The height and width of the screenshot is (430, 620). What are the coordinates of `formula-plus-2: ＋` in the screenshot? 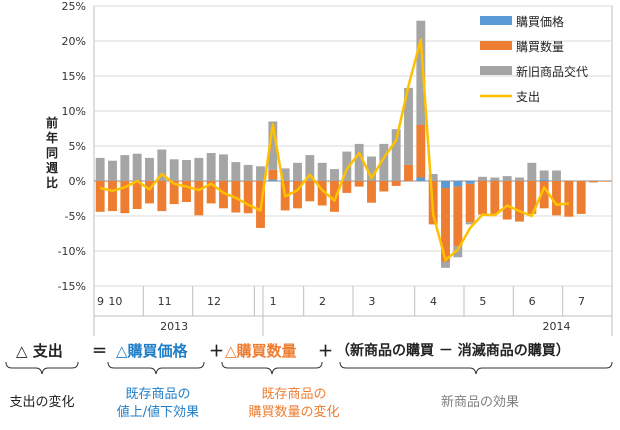 It's located at (326, 351).